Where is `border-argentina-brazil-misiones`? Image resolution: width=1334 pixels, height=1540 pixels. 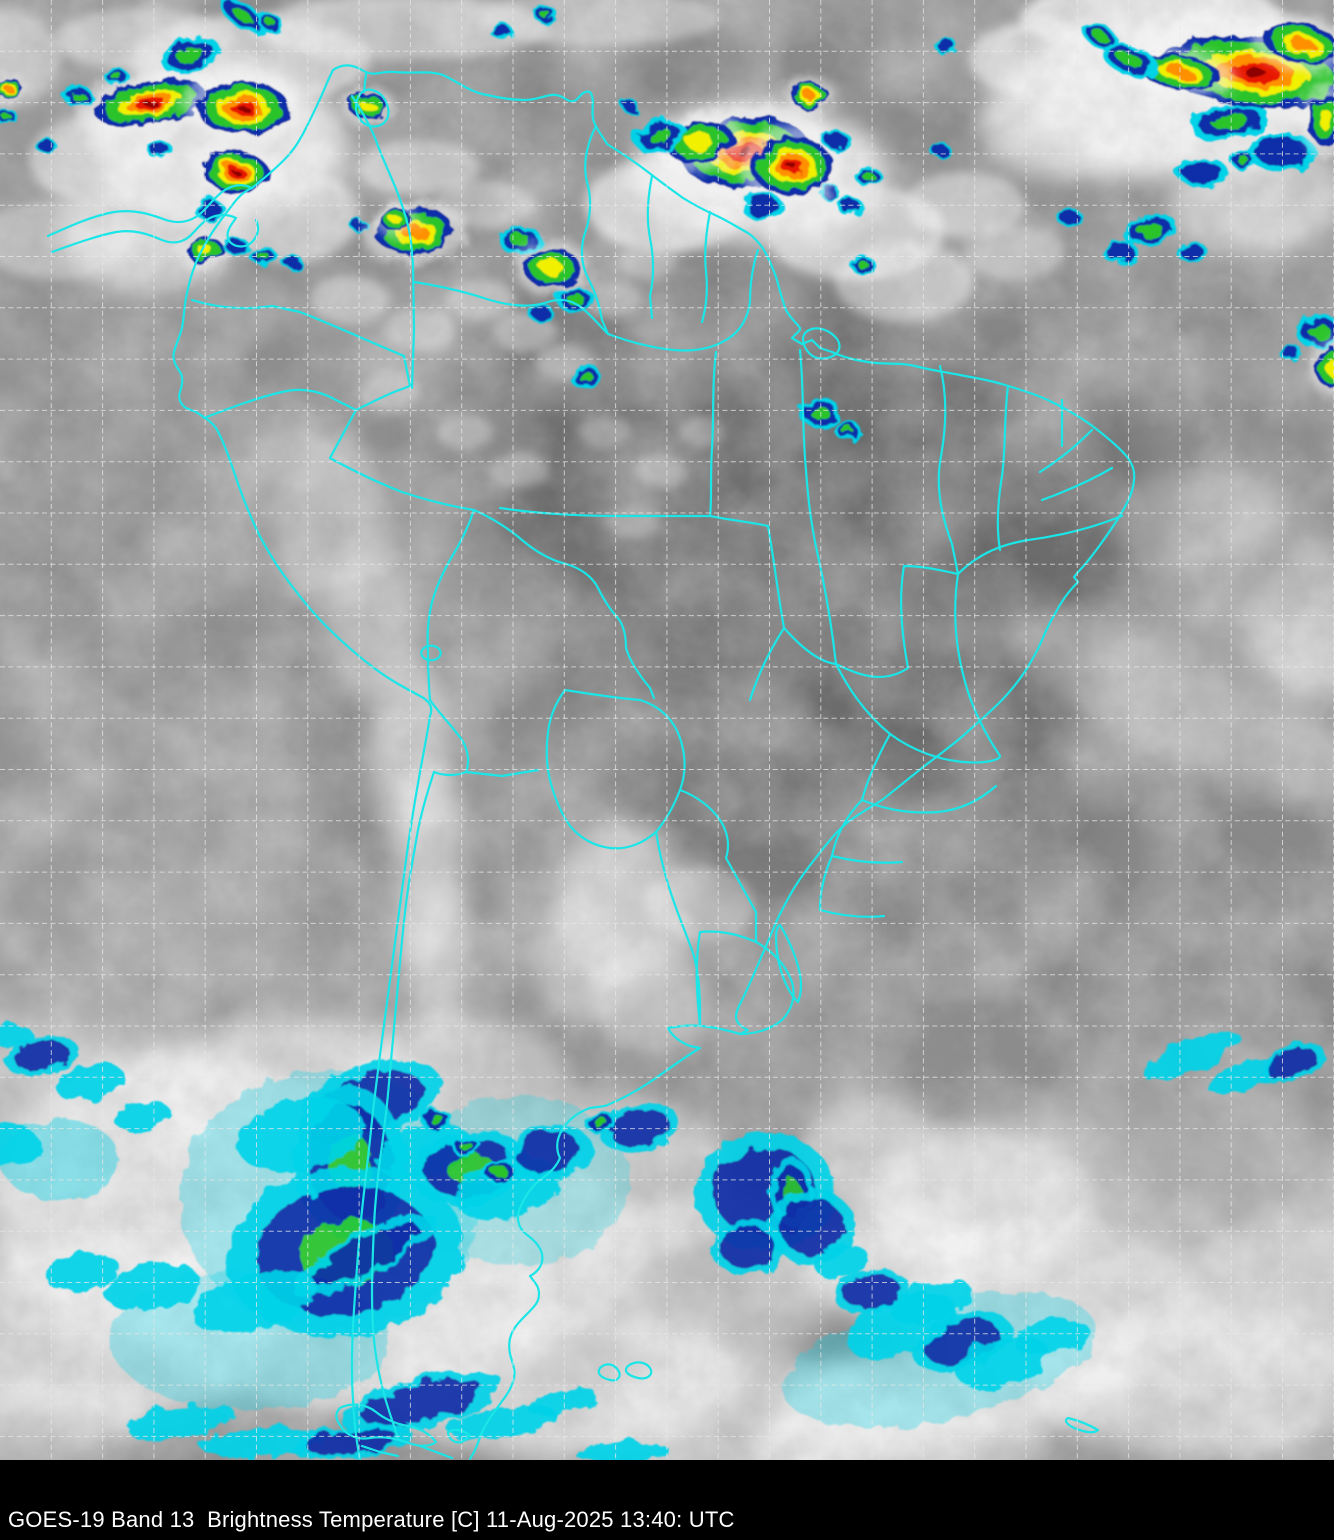
border-argentina-brazil-misiones is located at coordinates (718, 866).